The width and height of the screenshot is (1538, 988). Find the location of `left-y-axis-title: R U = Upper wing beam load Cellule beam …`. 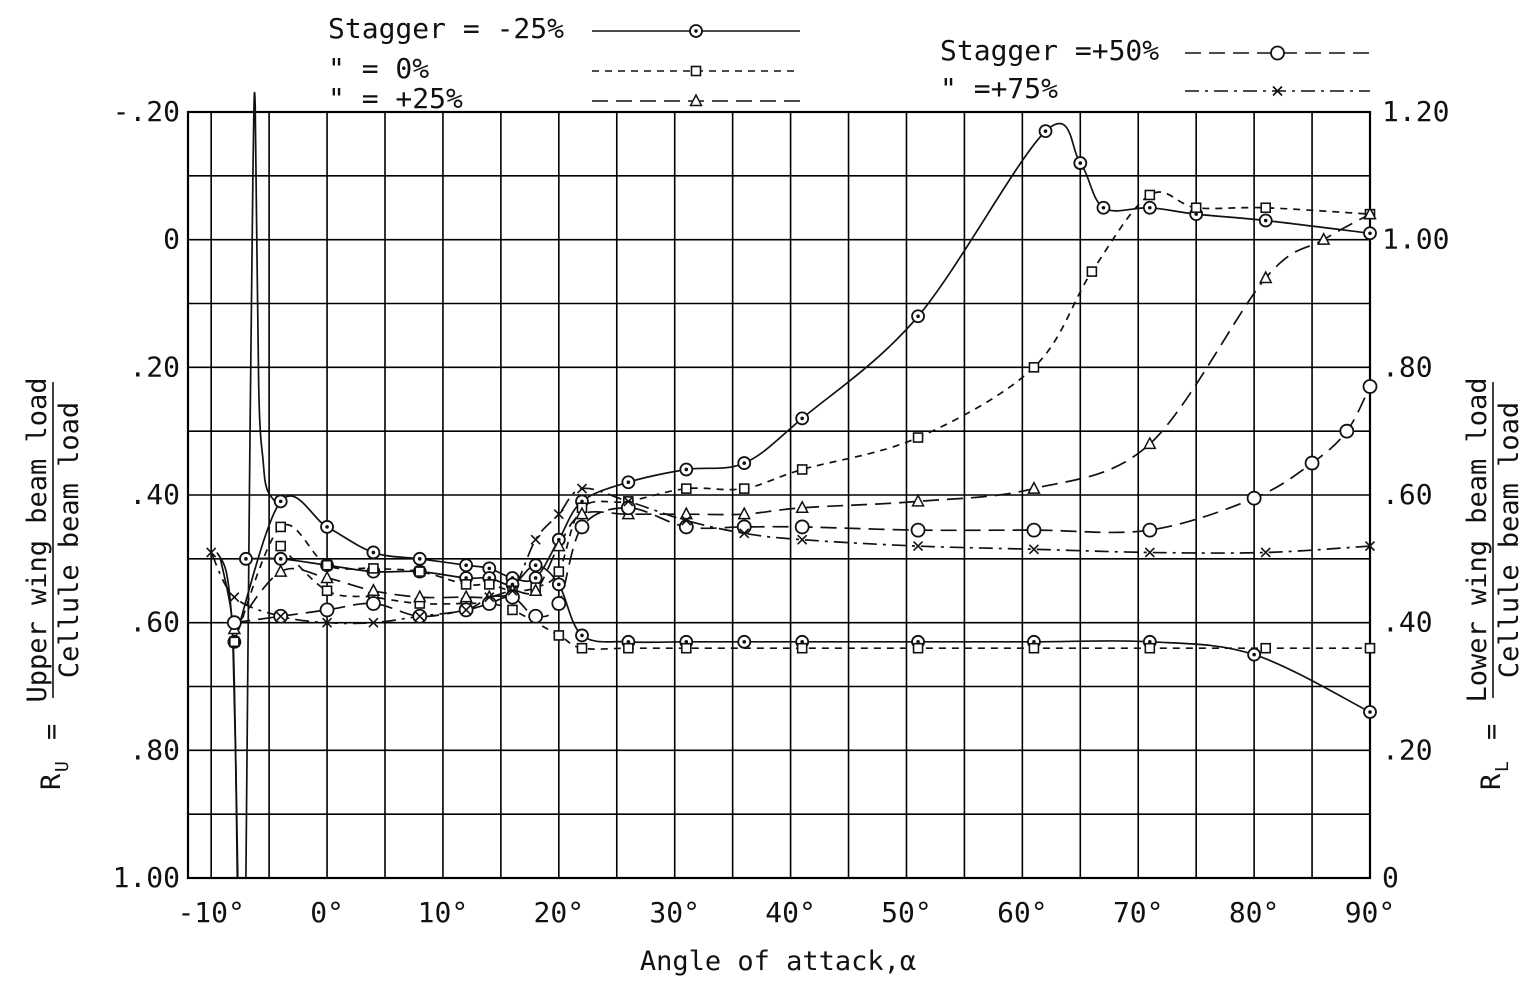

left-y-axis-title: R U = Upper wing beam load Cellule beam … is located at coordinates (53, 583).